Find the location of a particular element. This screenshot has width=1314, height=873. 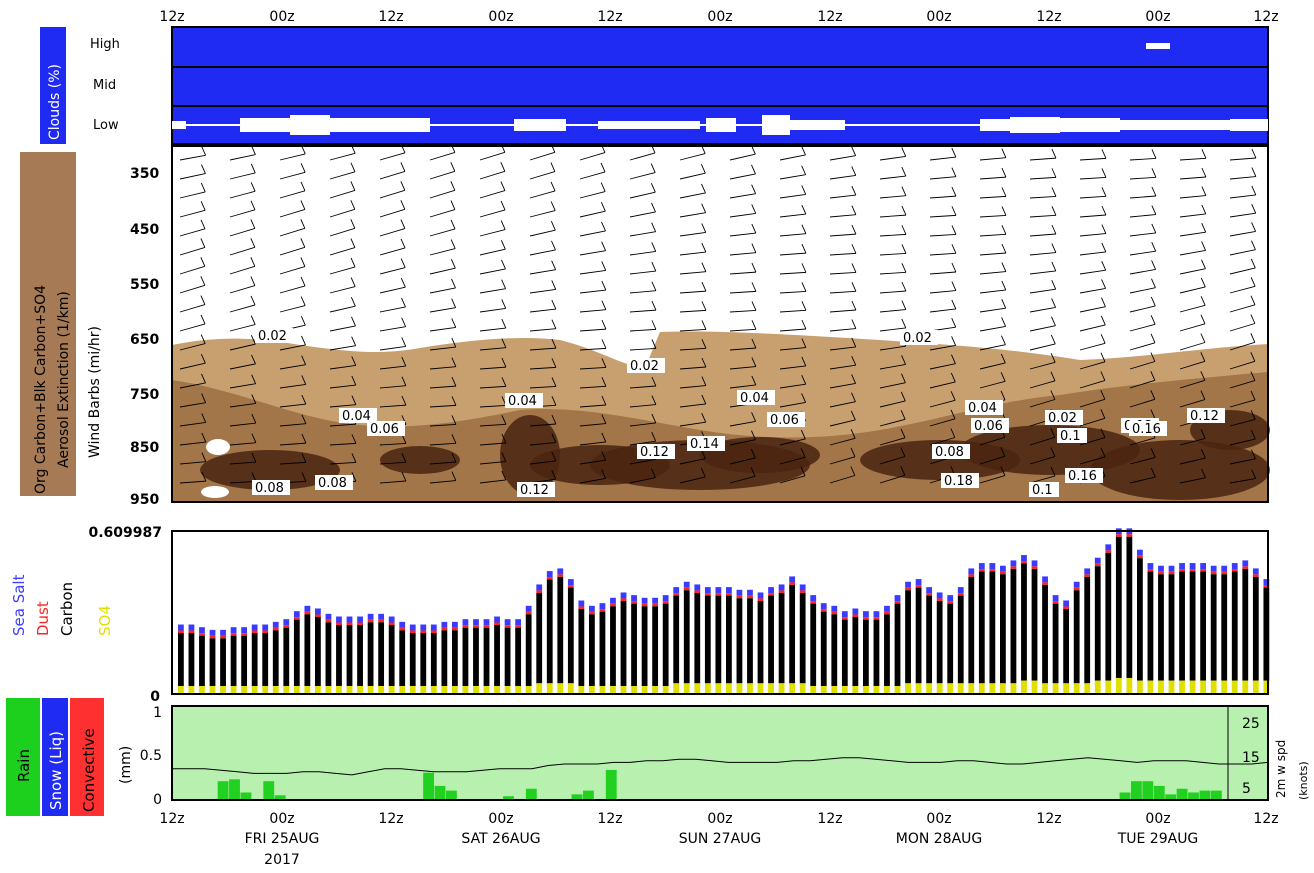

legend-rain: Rain is located at coordinates (24, 765).